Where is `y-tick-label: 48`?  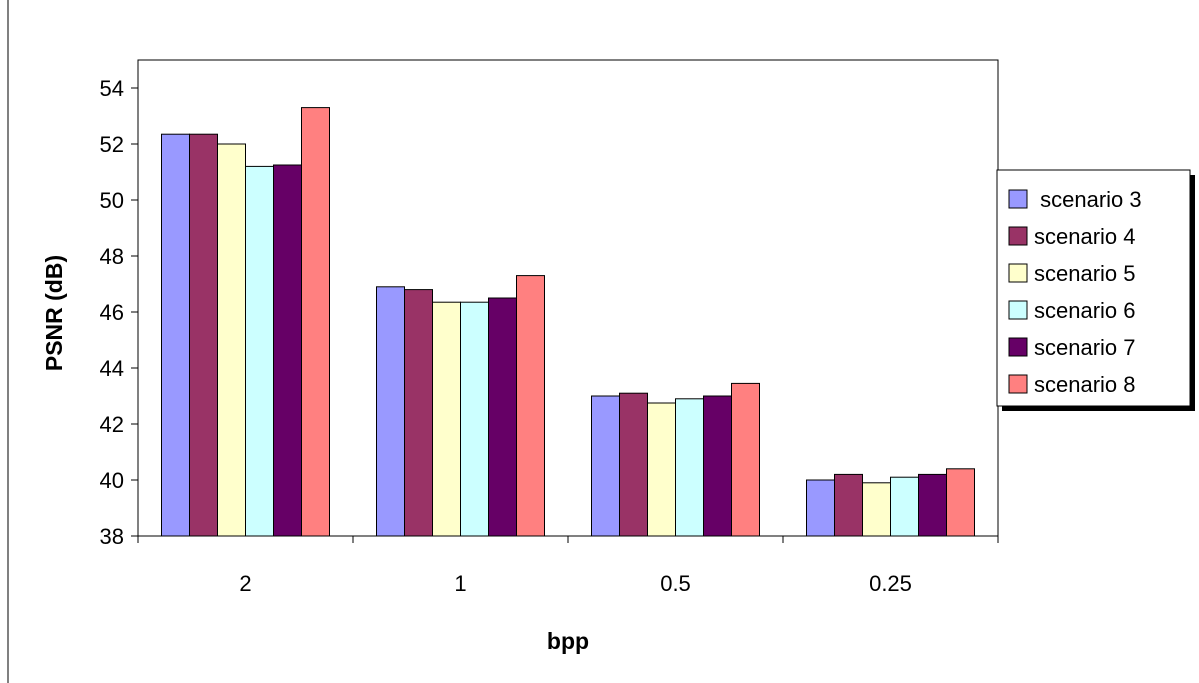 y-tick-label: 48 is located at coordinates (112, 256).